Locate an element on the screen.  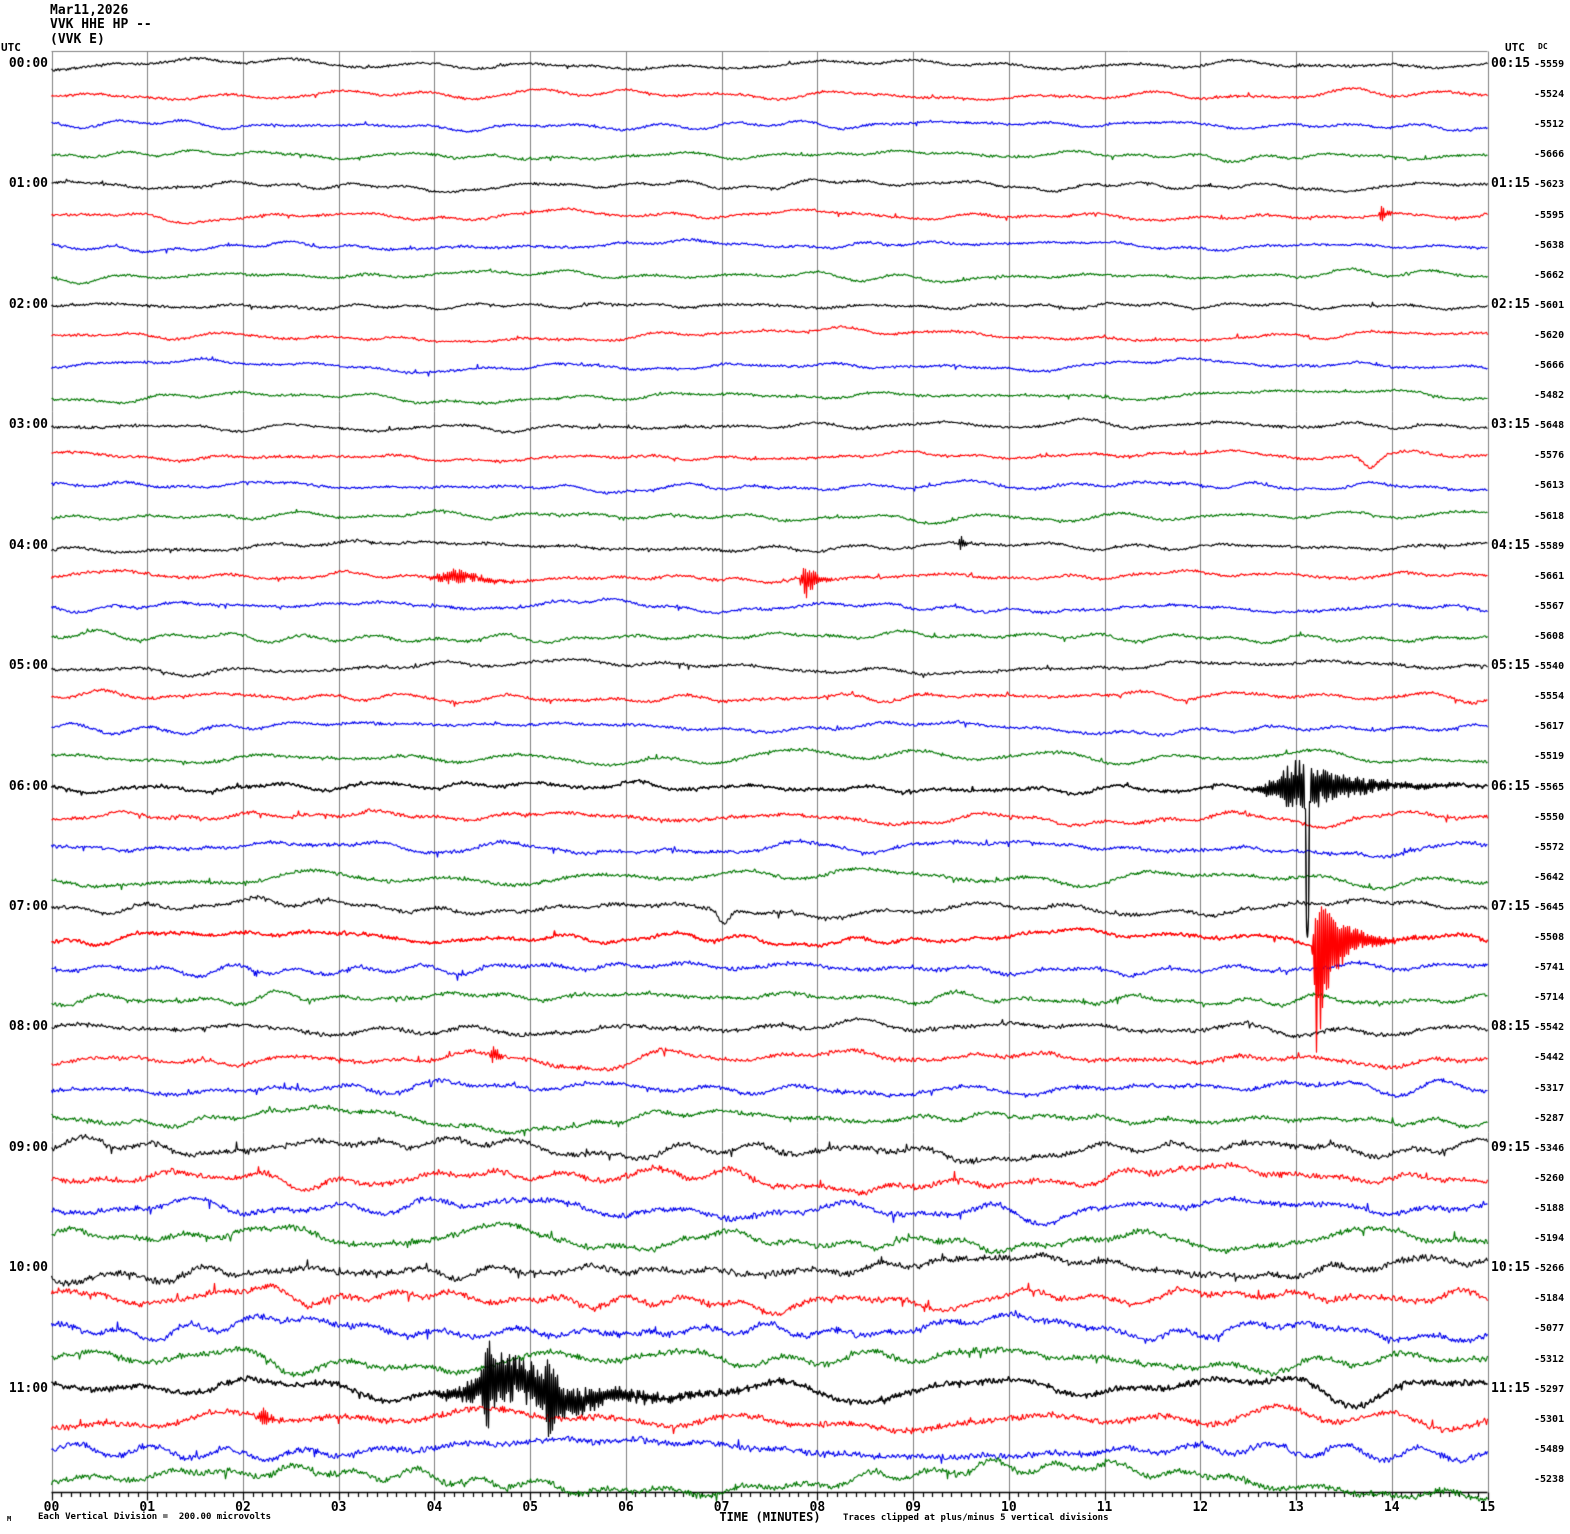
right-time-label: 02:15 is located at coordinates (1511, 304).